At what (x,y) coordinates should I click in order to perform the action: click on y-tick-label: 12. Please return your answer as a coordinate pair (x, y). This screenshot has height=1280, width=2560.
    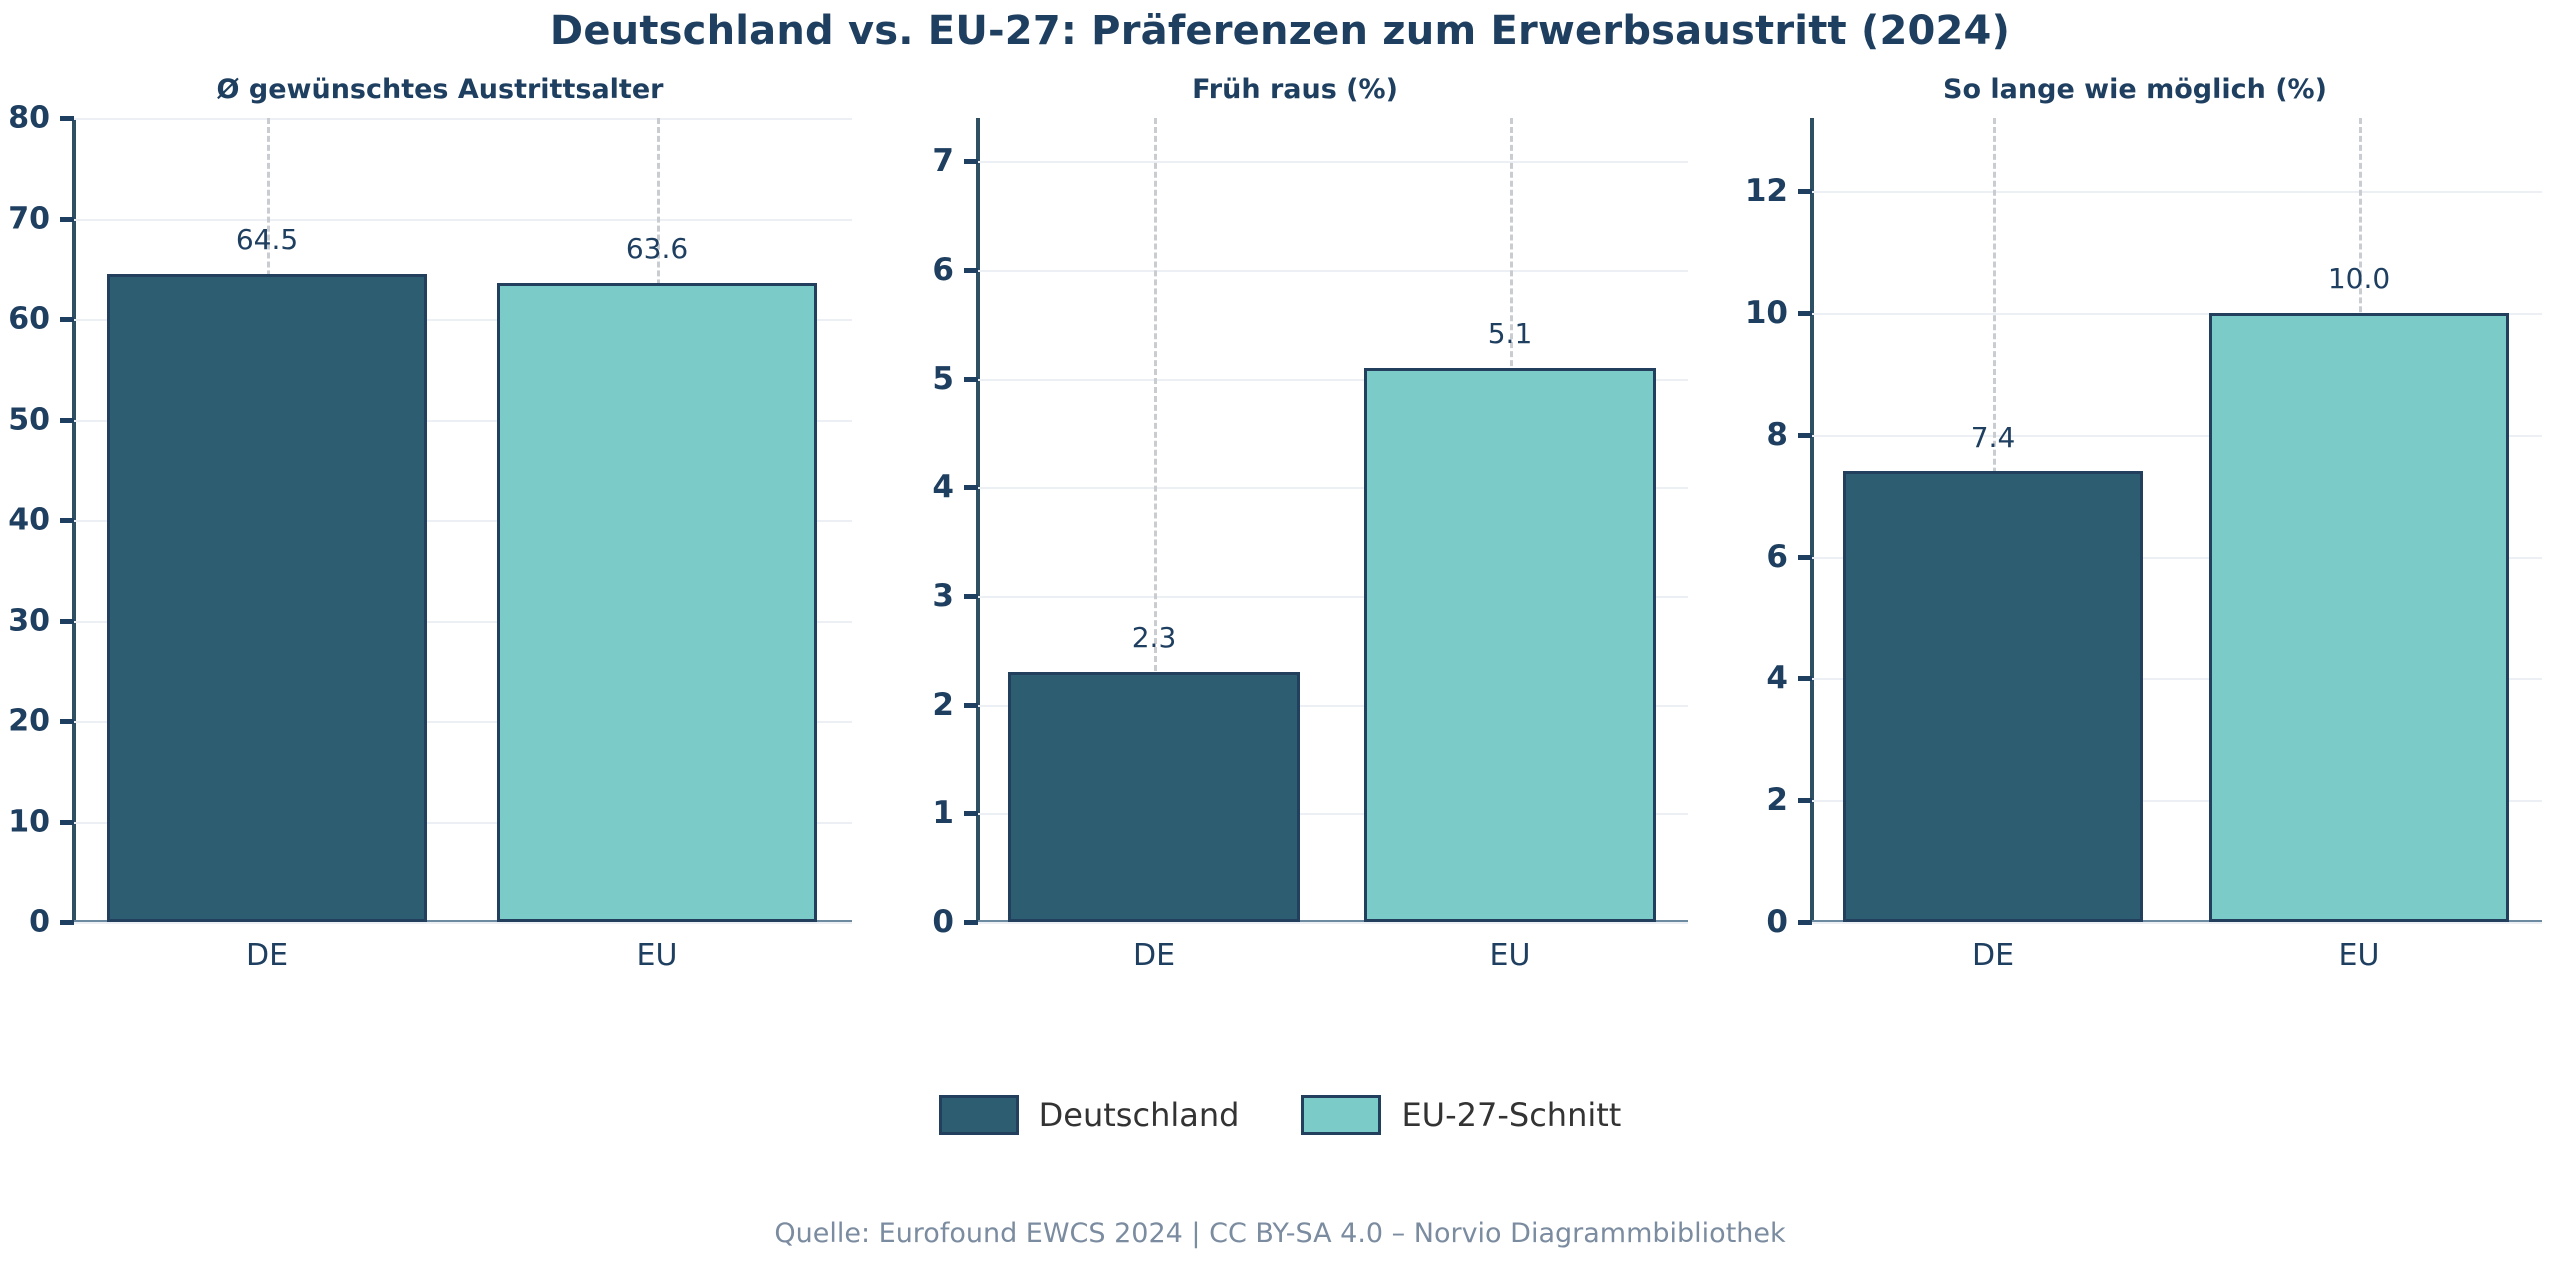
    Looking at the image, I should click on (1766, 191).